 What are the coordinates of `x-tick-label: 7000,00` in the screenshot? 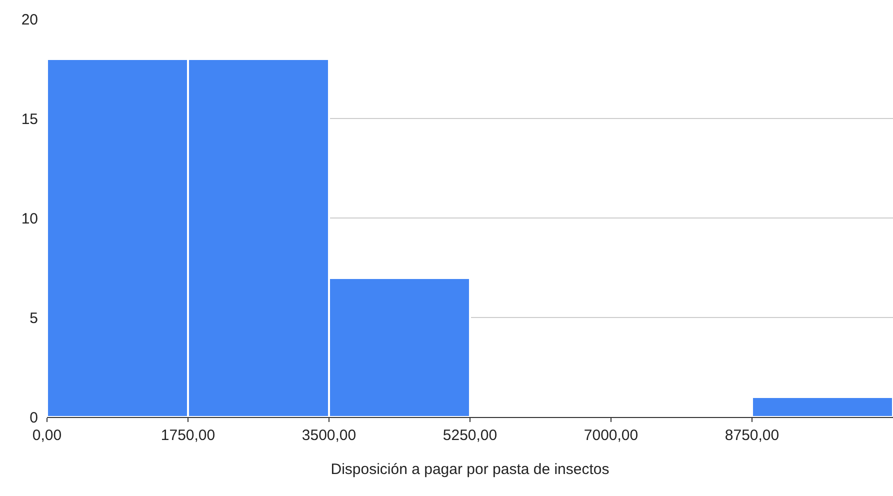 It's located at (611, 435).